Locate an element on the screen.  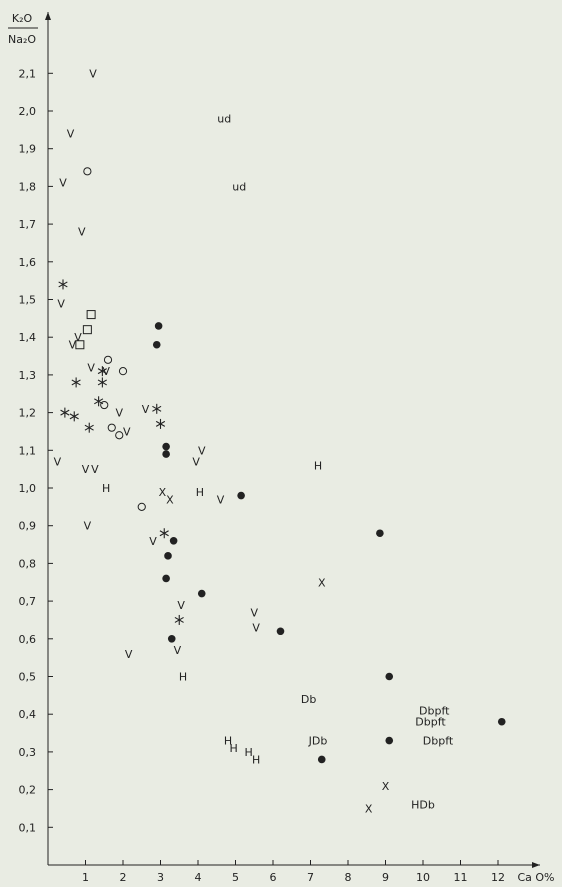
y-tick-label: 1,7 is located at coordinates (28, 224).